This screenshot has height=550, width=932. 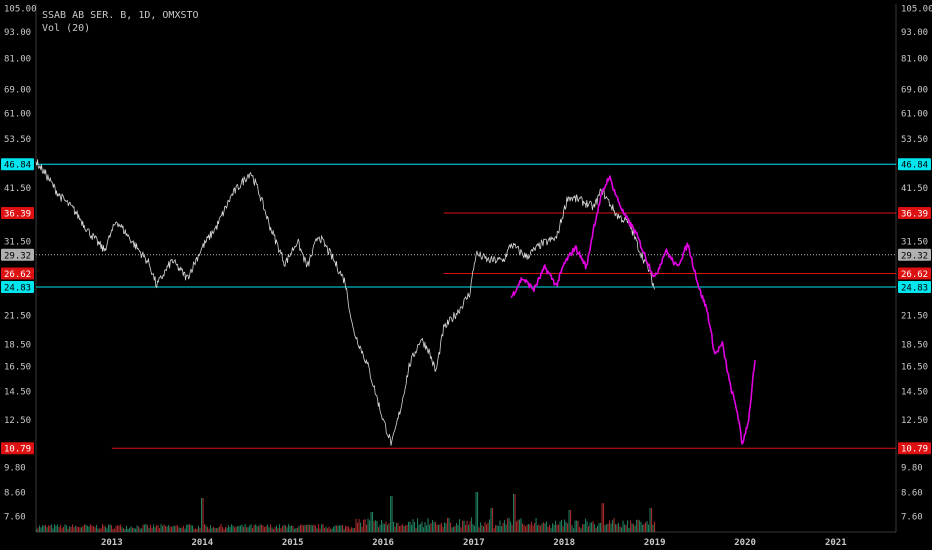 What do you see at coordinates (914, 166) in the screenshot?
I see `price-tick-label: 46.84` at bounding box center [914, 166].